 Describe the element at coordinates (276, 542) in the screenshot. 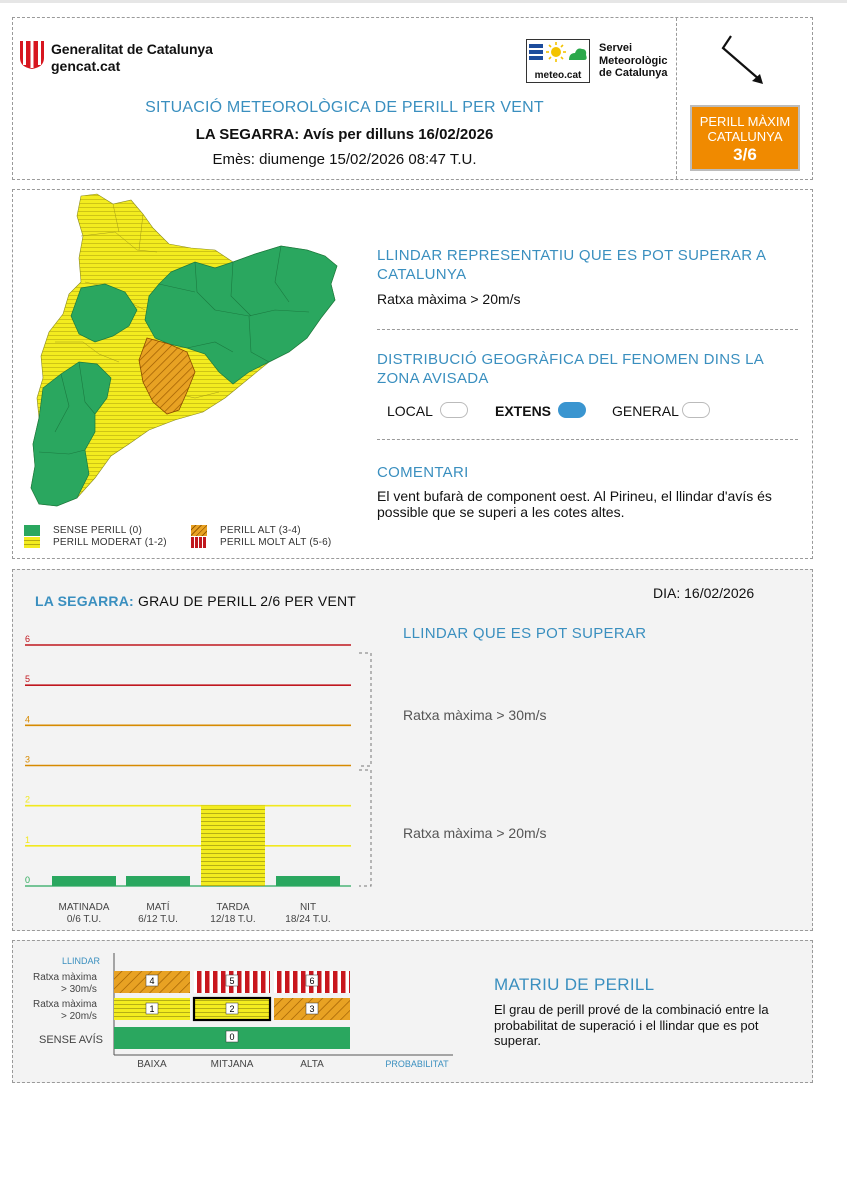

I see `legend-label-very-high: PERILL MOLT ALT (5-6)` at that location.